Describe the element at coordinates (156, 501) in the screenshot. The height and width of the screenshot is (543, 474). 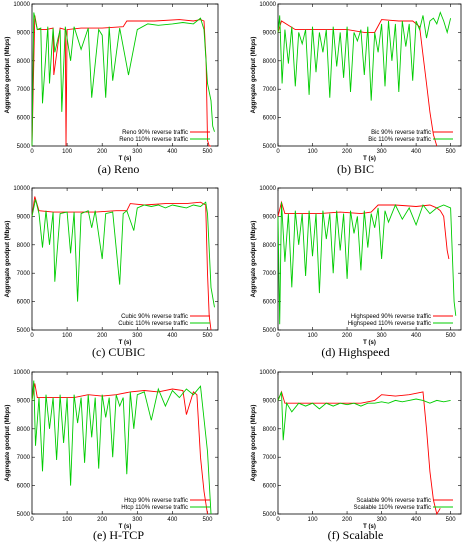
I see `legend-label: Htcp 90% reverse traffic` at that location.